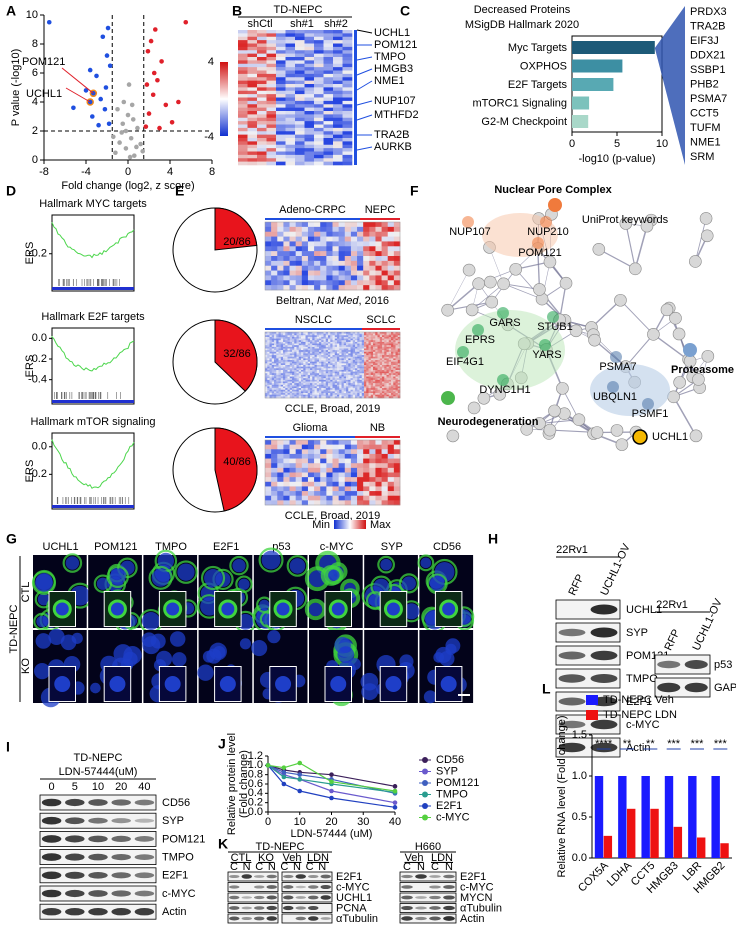 This screenshot has height=925, width=736. What do you see at coordinates (52, 787) in the screenshot?
I see `dose-label: 0` at bounding box center [52, 787].